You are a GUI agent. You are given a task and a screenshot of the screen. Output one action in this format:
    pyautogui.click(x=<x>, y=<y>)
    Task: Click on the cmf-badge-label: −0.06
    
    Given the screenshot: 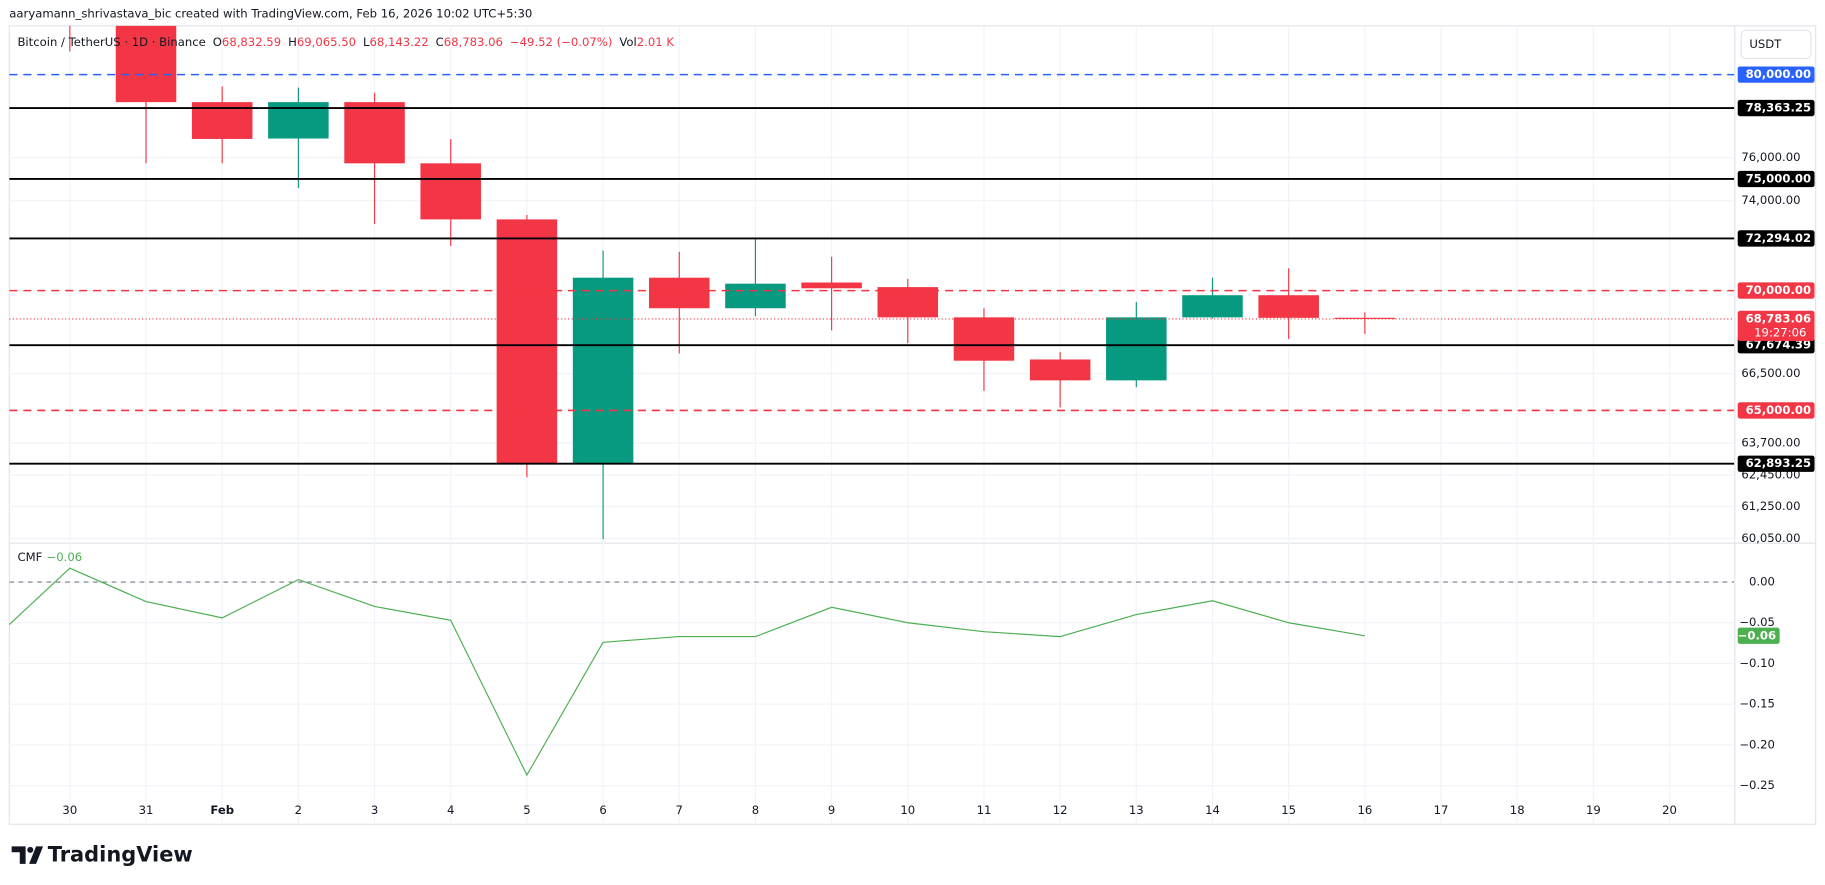 What is the action you would take?
    pyautogui.click(x=1757, y=635)
    